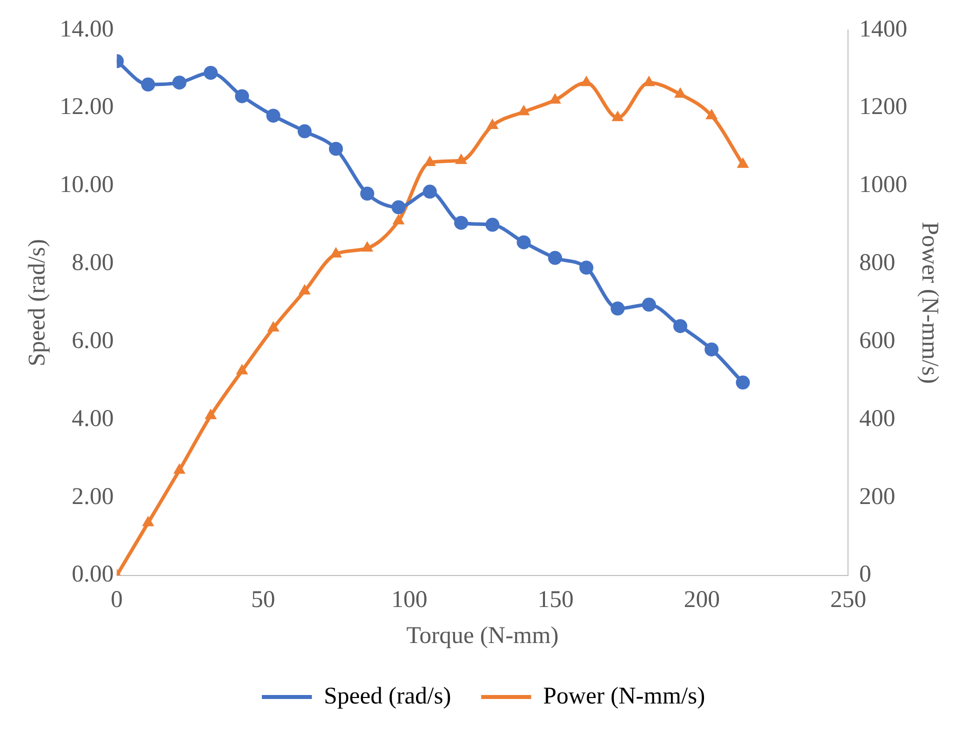  I want to click on y-tick-label: 8.00, so click(93, 263).